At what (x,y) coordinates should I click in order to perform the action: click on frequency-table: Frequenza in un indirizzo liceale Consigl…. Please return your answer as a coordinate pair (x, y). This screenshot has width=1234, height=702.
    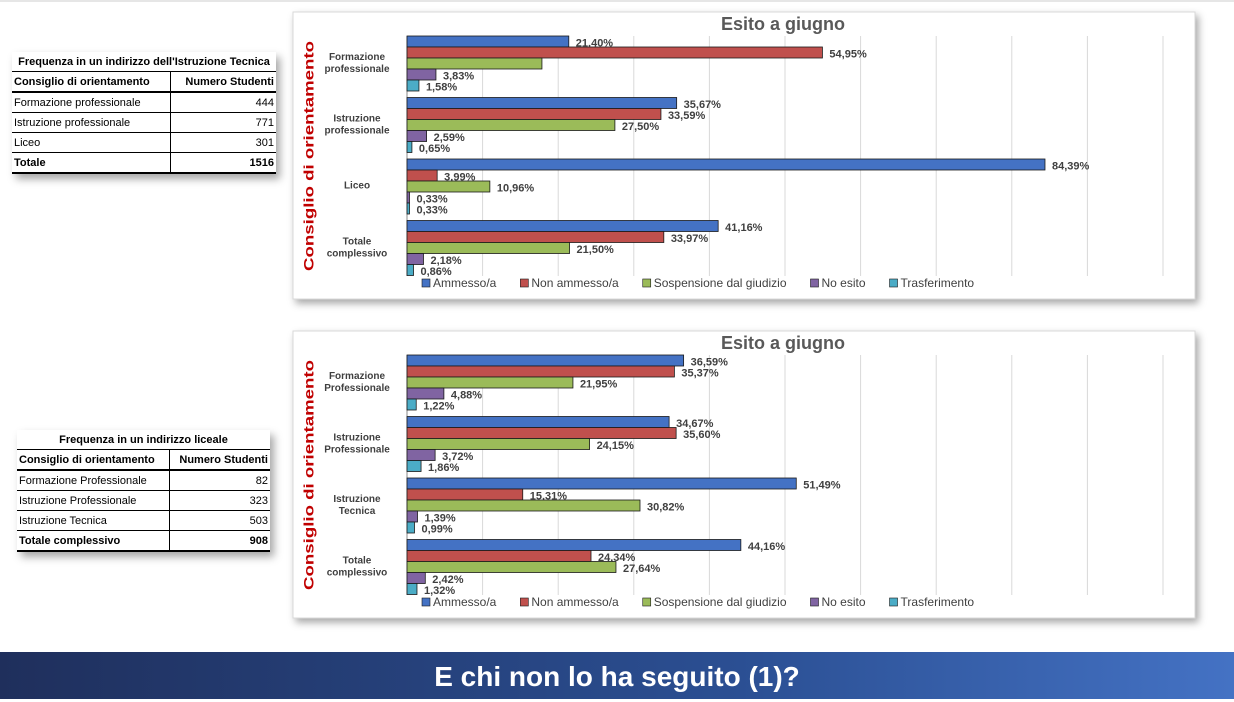
    Looking at the image, I should click on (143, 491).